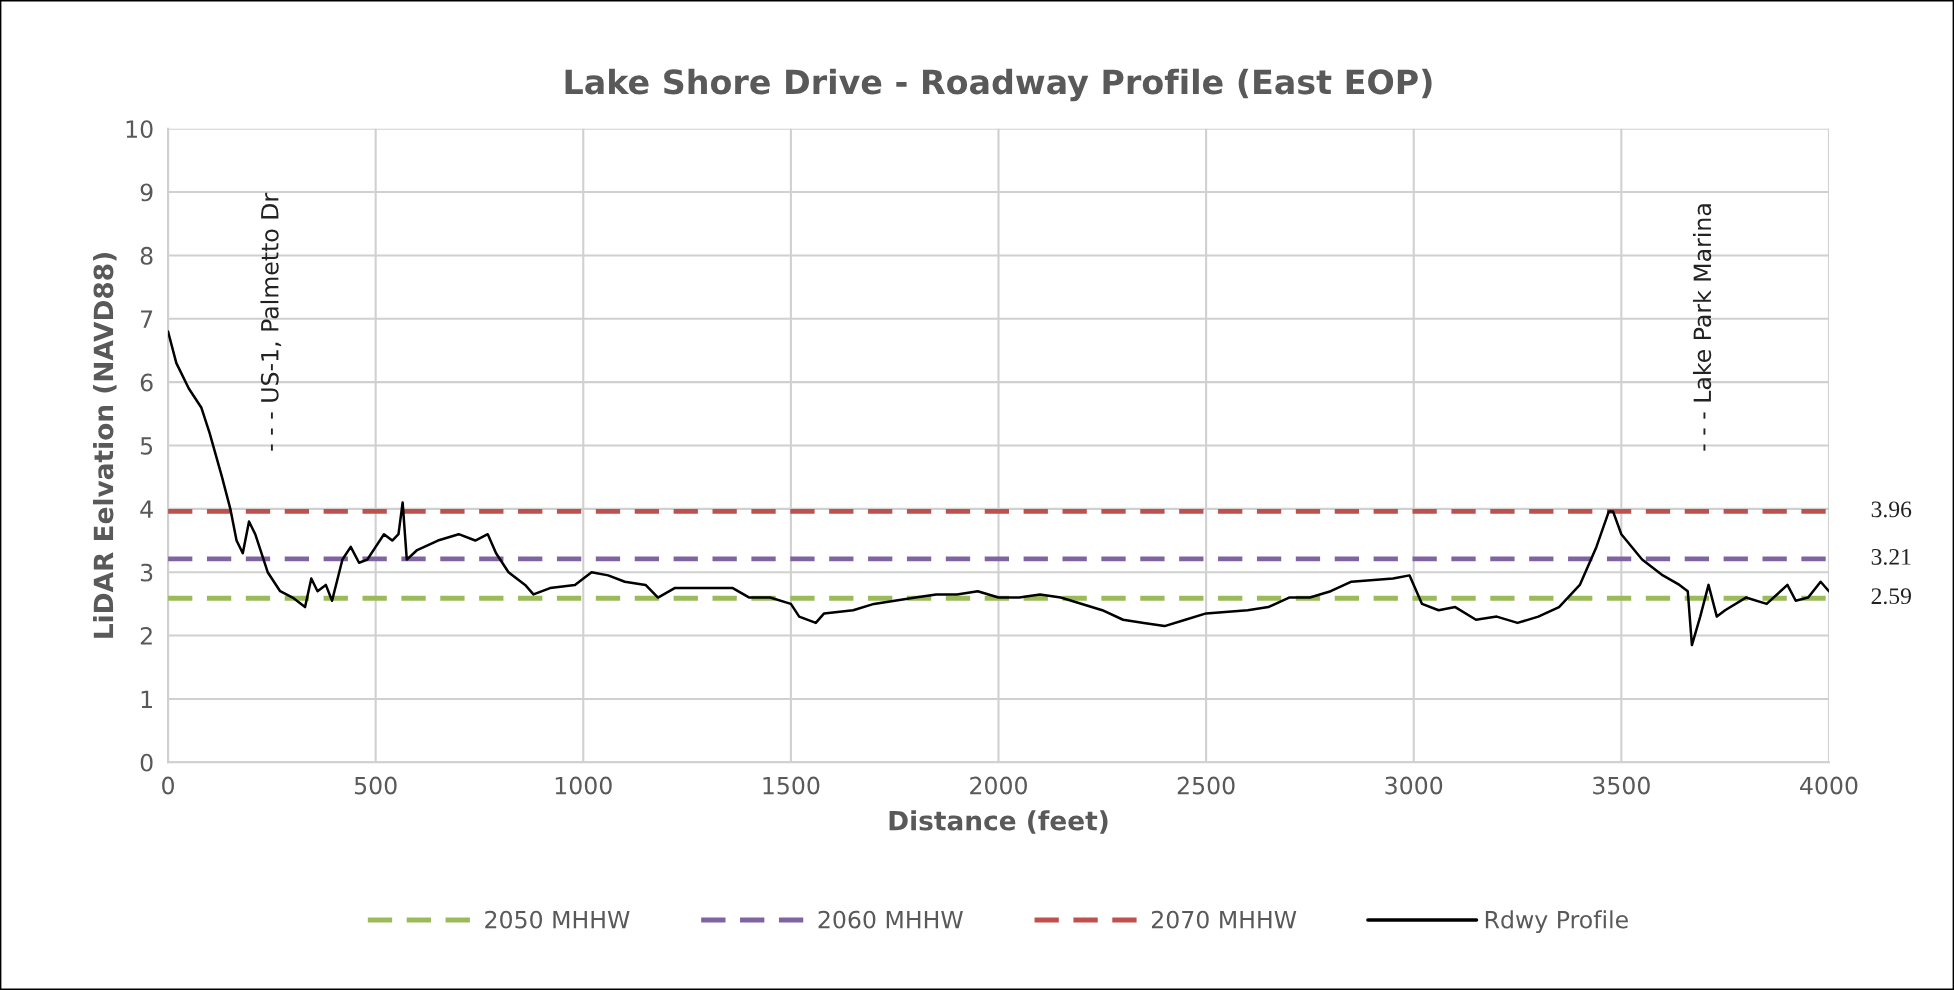 The width and height of the screenshot is (1954, 990). I want to click on x-tick-label: 2500, so click(1206, 785).